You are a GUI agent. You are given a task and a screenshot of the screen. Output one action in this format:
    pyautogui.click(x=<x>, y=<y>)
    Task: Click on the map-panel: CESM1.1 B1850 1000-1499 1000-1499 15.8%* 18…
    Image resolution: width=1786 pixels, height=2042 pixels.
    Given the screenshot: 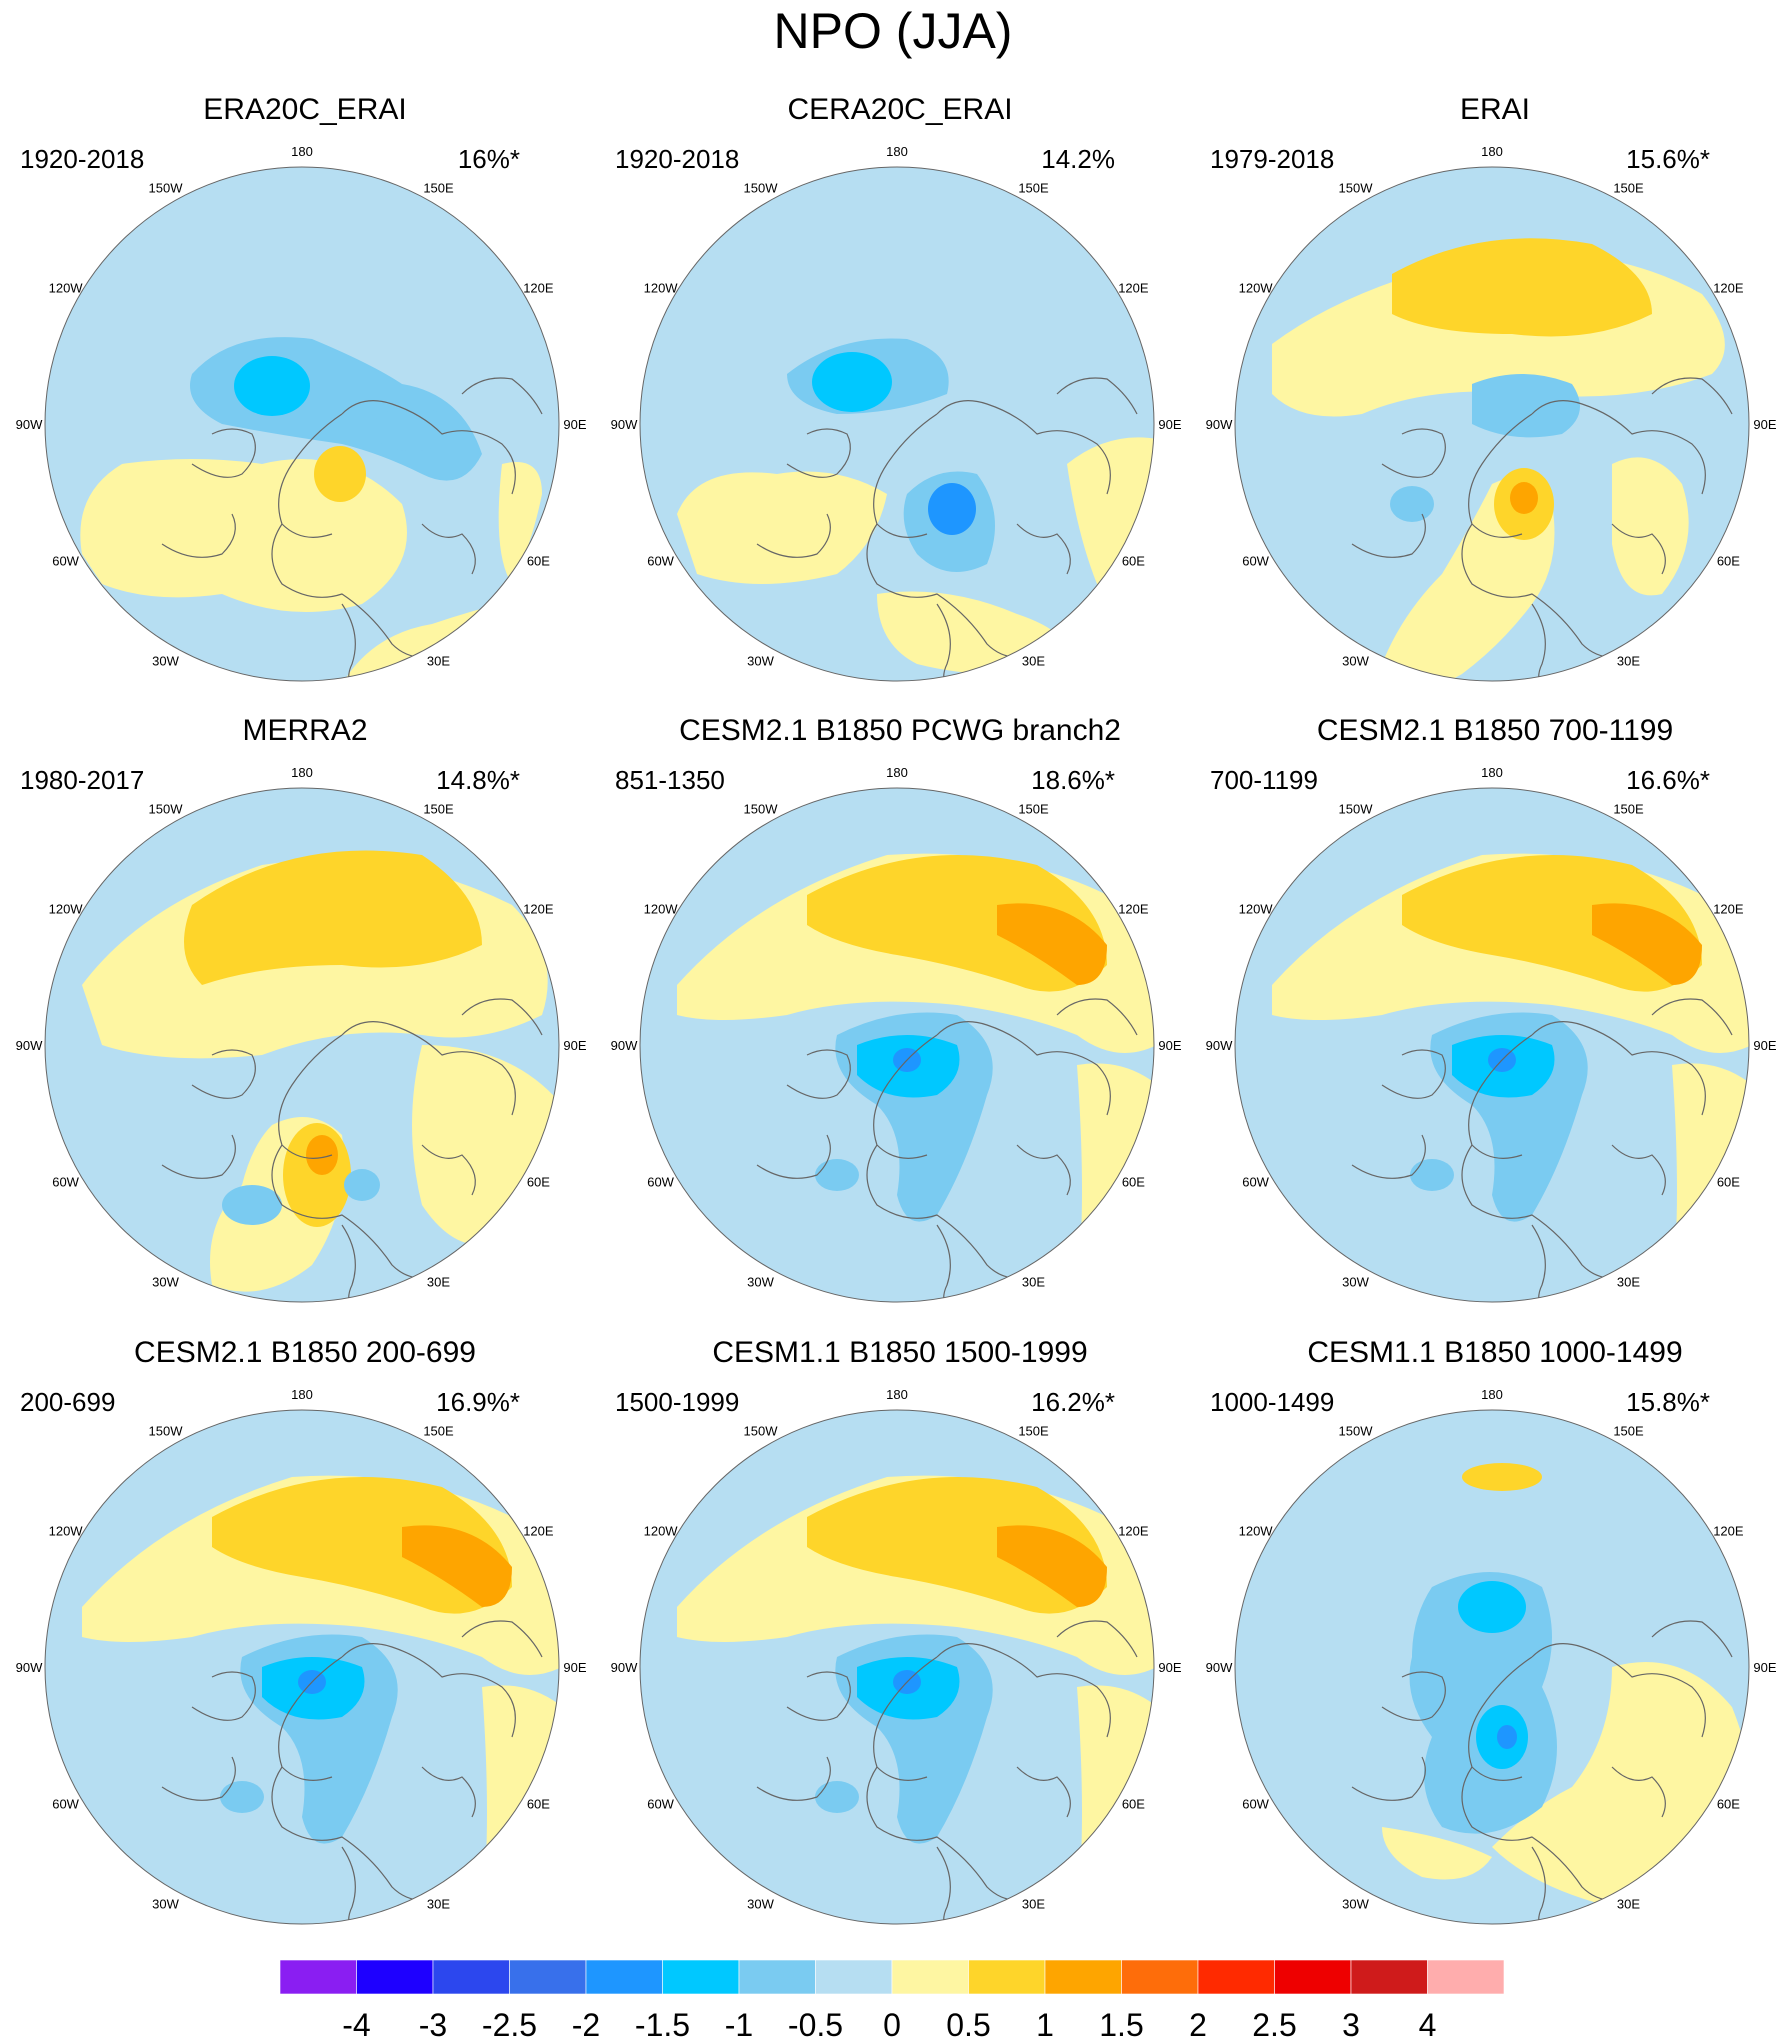 What is the action you would take?
    pyautogui.click(x=1493, y=1635)
    